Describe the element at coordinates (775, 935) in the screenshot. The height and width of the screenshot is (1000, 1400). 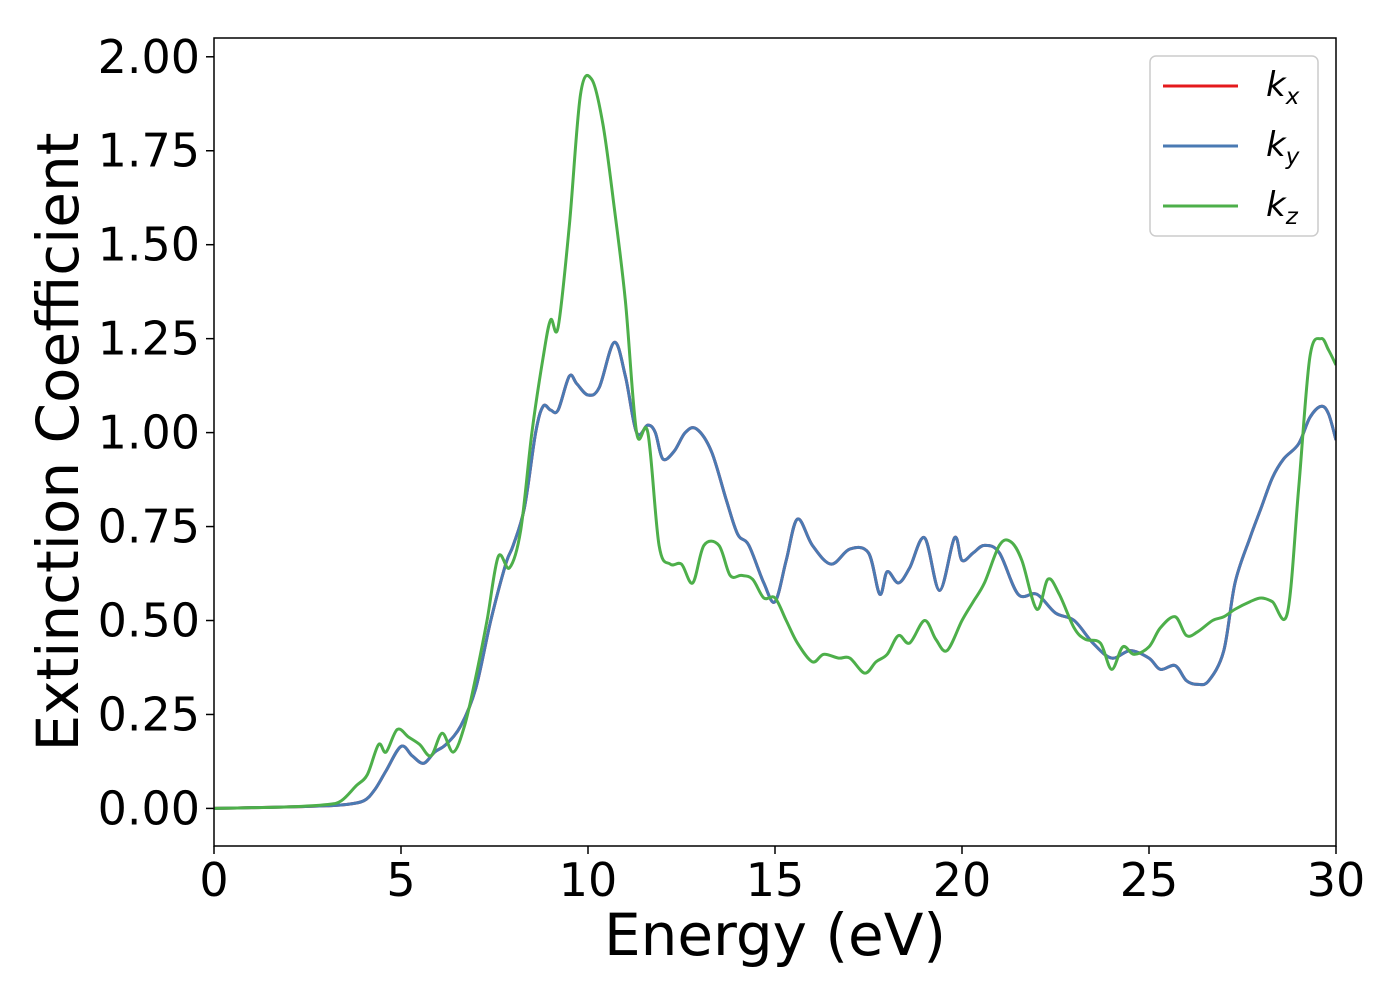
I see `x-axis-title: Energy (eV)` at that location.